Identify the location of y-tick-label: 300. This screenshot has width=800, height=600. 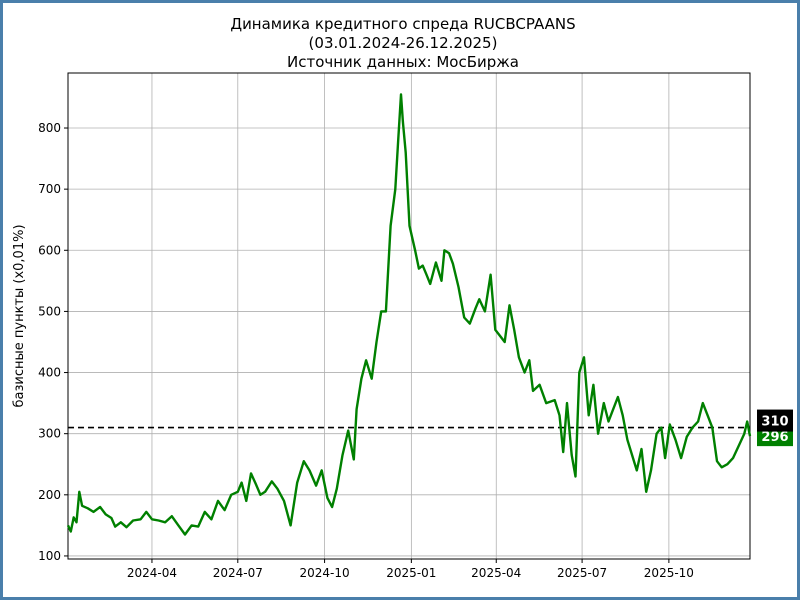
(49, 434).